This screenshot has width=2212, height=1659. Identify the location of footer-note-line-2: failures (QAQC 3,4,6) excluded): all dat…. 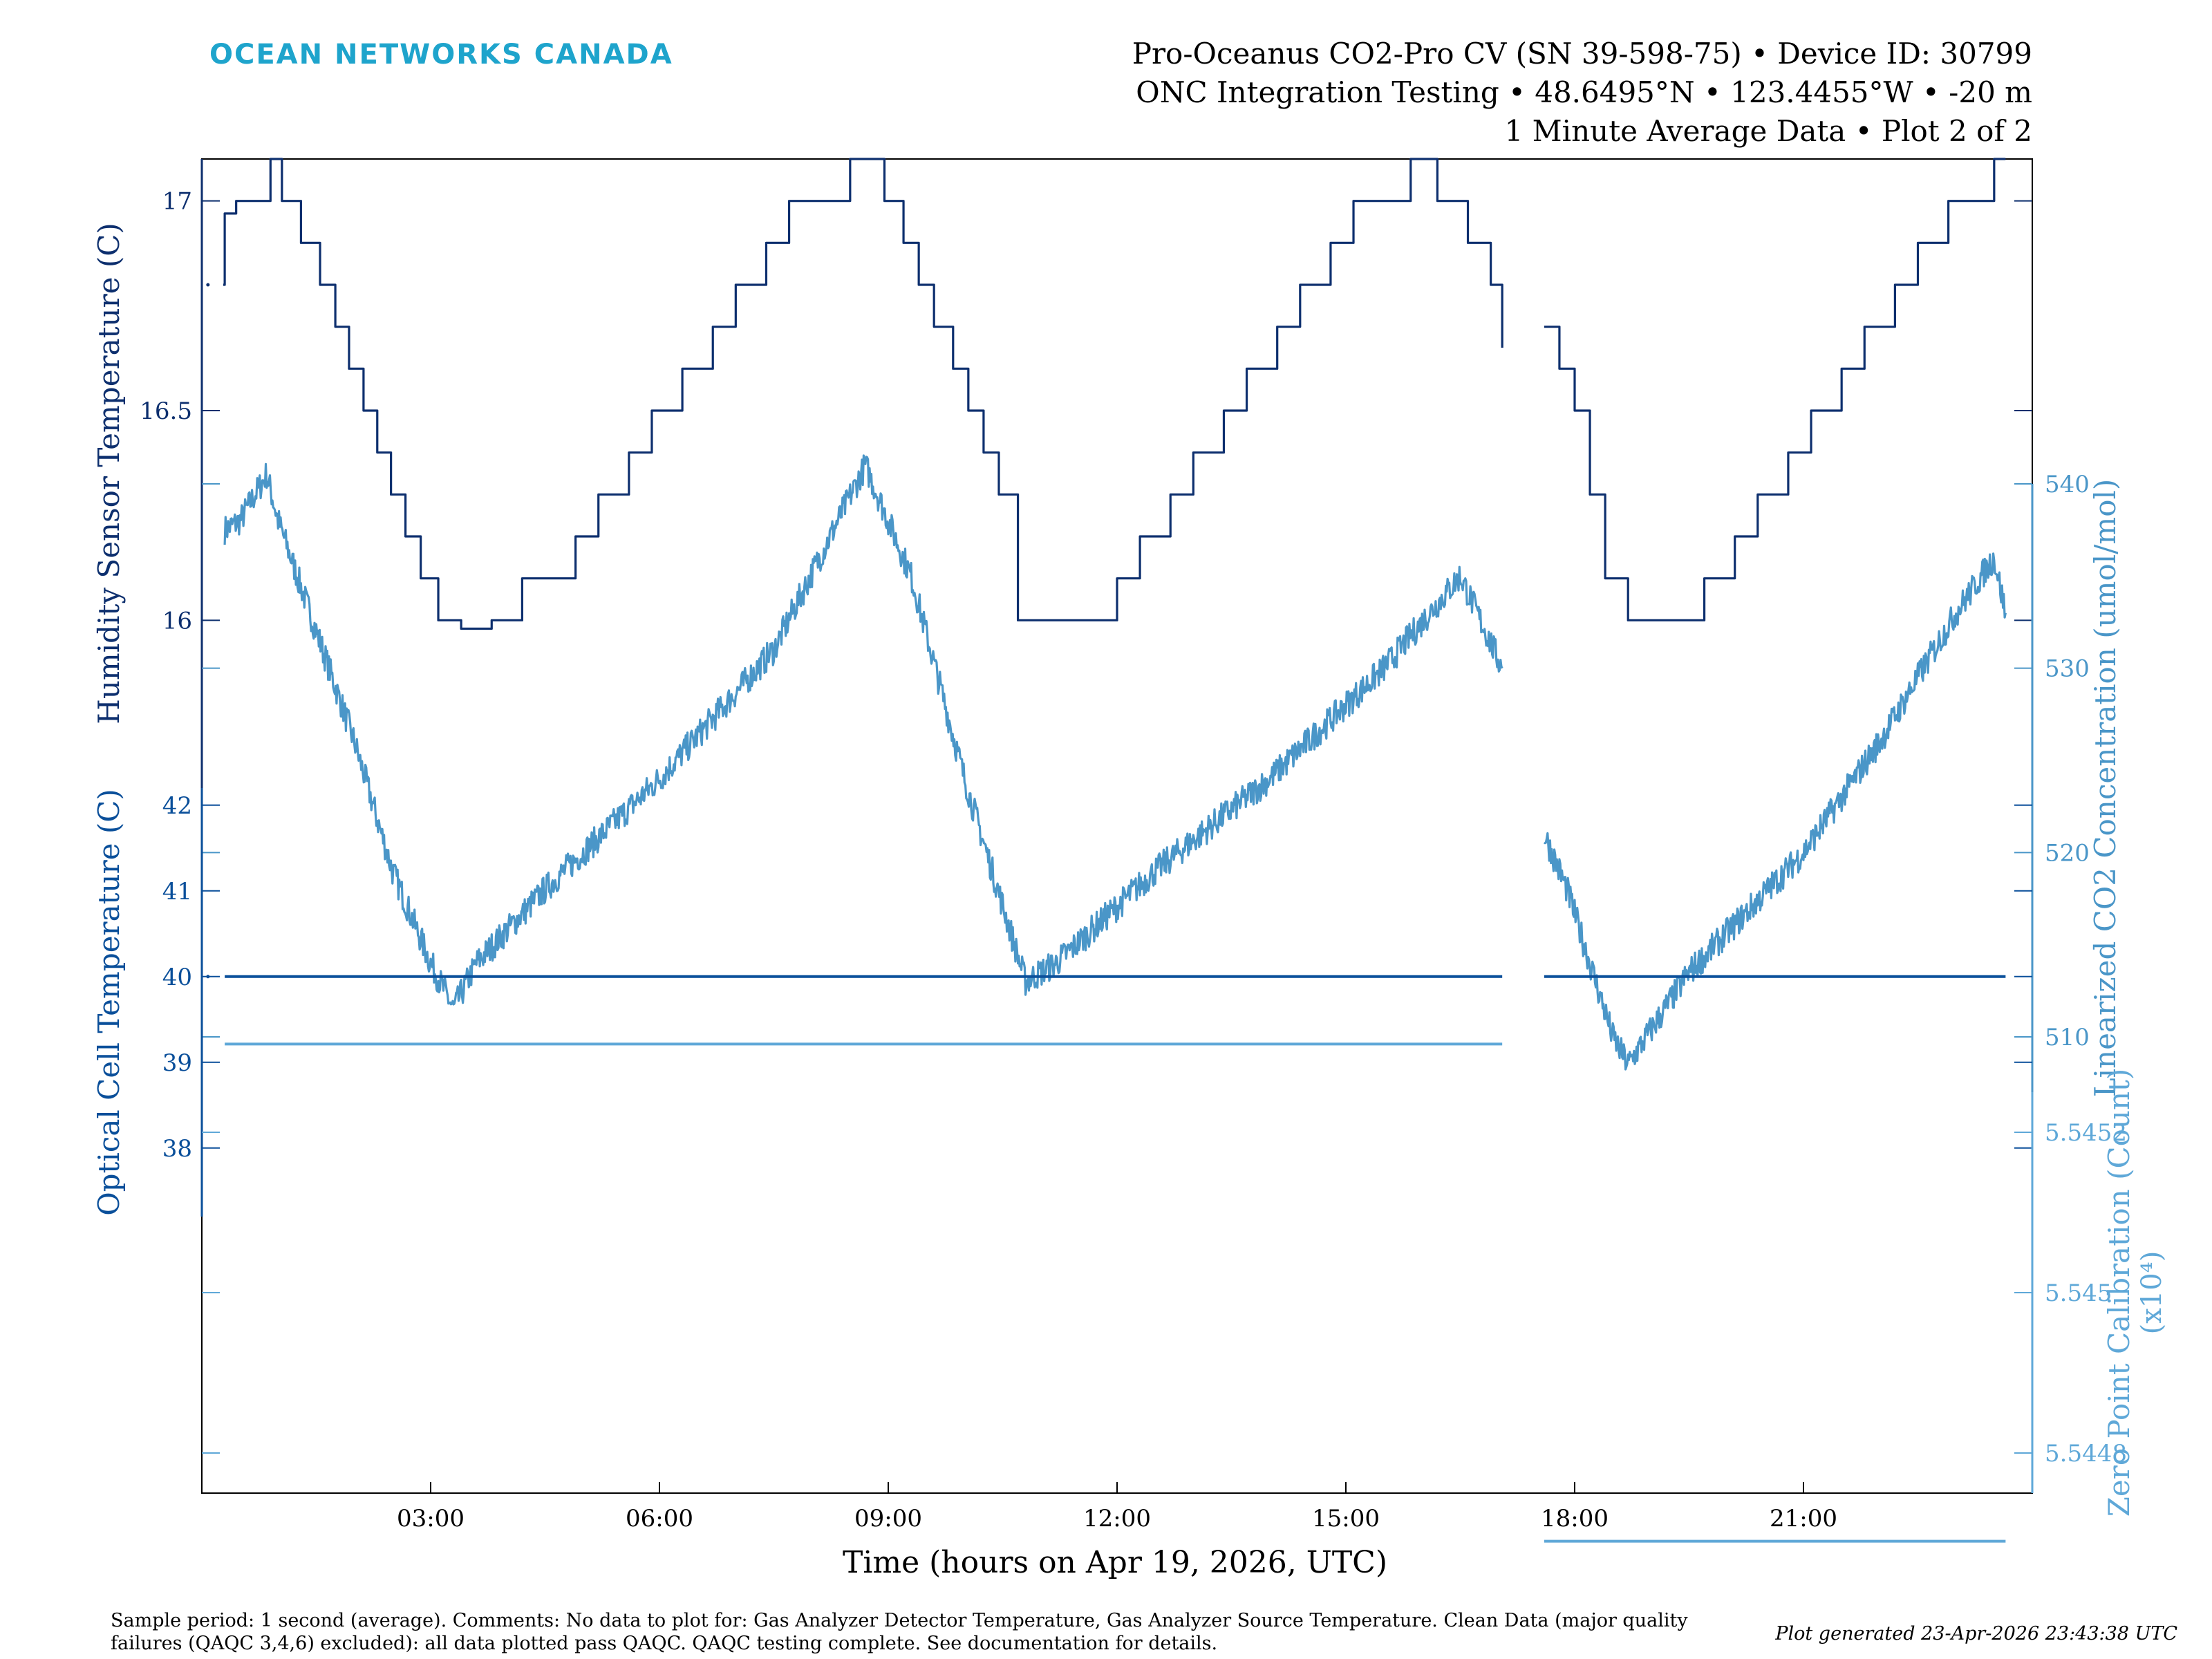
(664, 1643).